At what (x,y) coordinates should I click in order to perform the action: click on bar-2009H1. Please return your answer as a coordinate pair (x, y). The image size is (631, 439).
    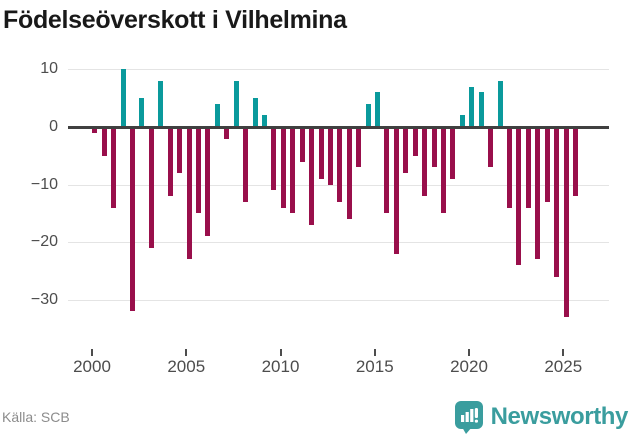
    Looking at the image, I should click on (264, 121).